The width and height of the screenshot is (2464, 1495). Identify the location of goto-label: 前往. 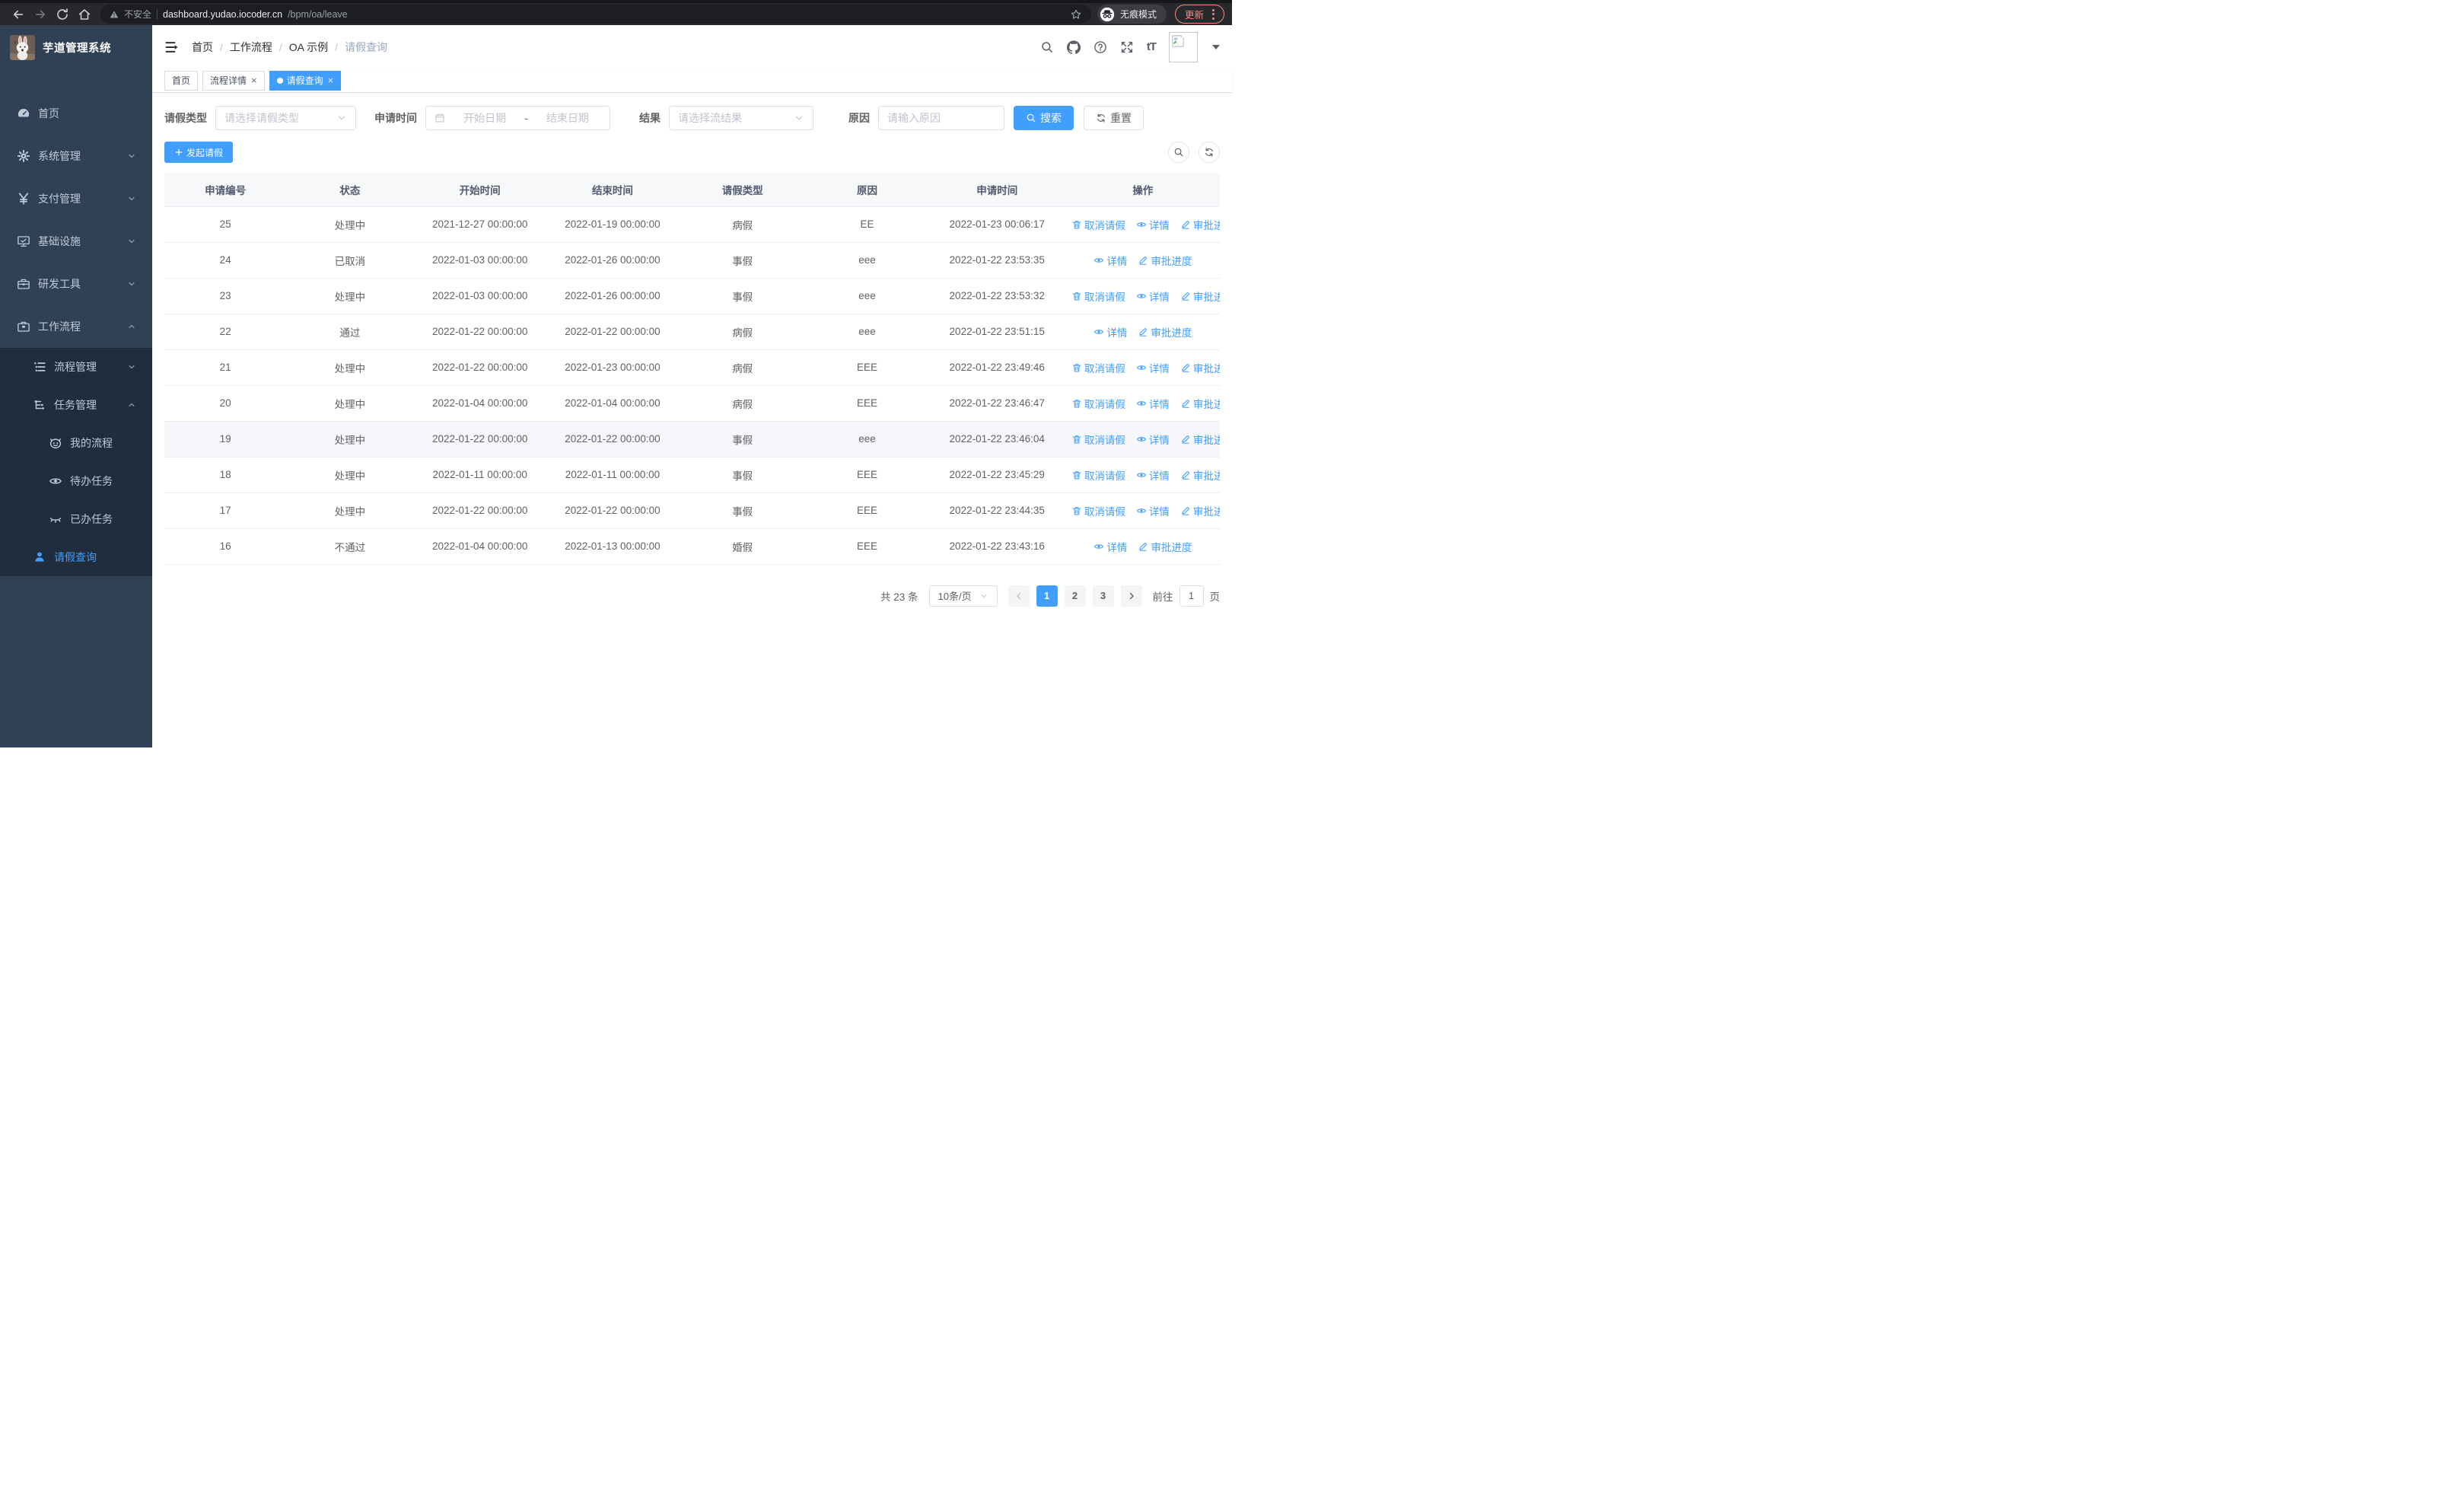
(1162, 597).